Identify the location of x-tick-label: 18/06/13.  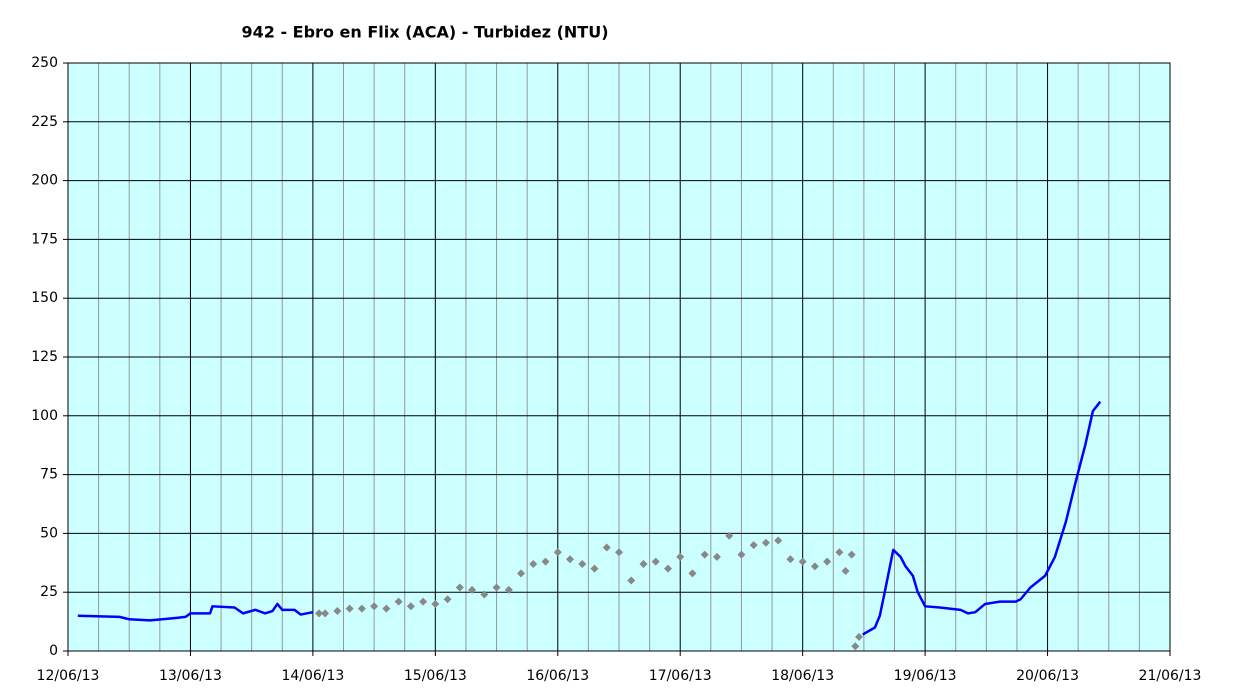
(802, 676).